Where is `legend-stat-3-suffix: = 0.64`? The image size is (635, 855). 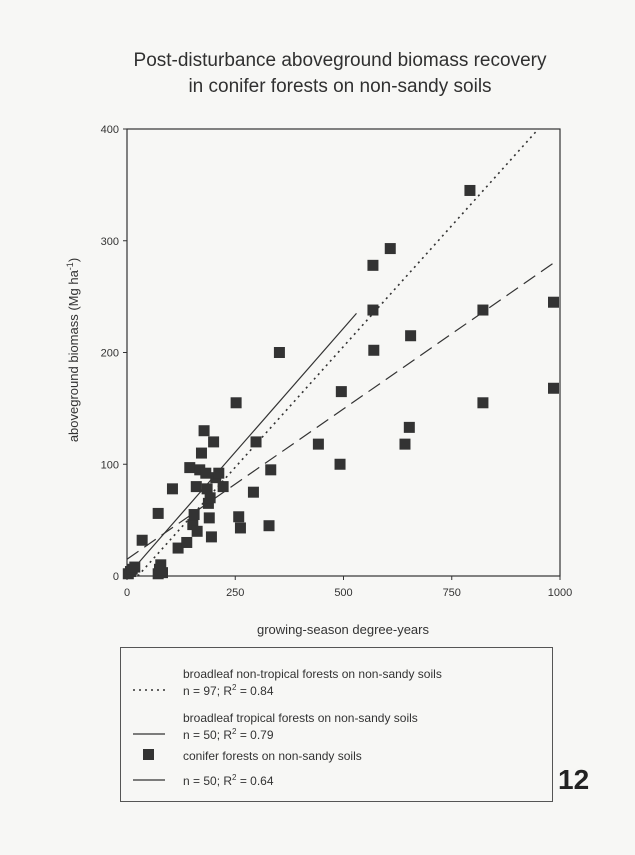 legend-stat-3-suffix: = 0.64 is located at coordinates (255, 781).